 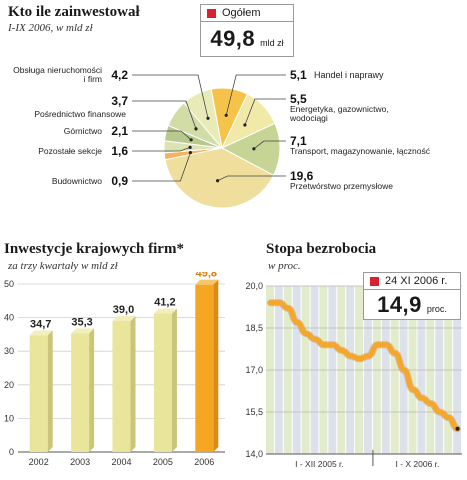 What do you see at coordinates (302, 176) in the screenshot?
I see `pie-value-label: 19,6` at bounding box center [302, 176].